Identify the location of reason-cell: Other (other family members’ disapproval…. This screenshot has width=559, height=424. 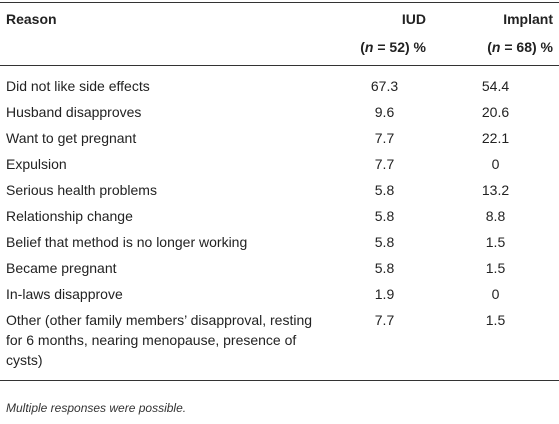
(159, 340).